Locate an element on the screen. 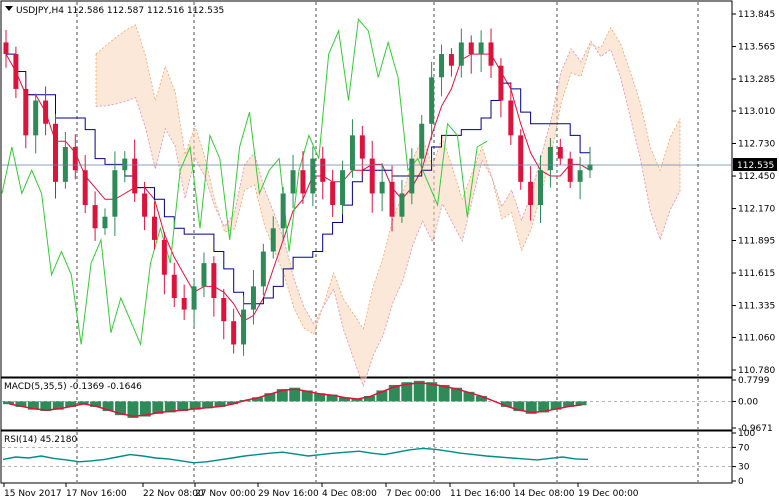  time-tick-label: 11 Dec 16:00 is located at coordinates (480, 494).